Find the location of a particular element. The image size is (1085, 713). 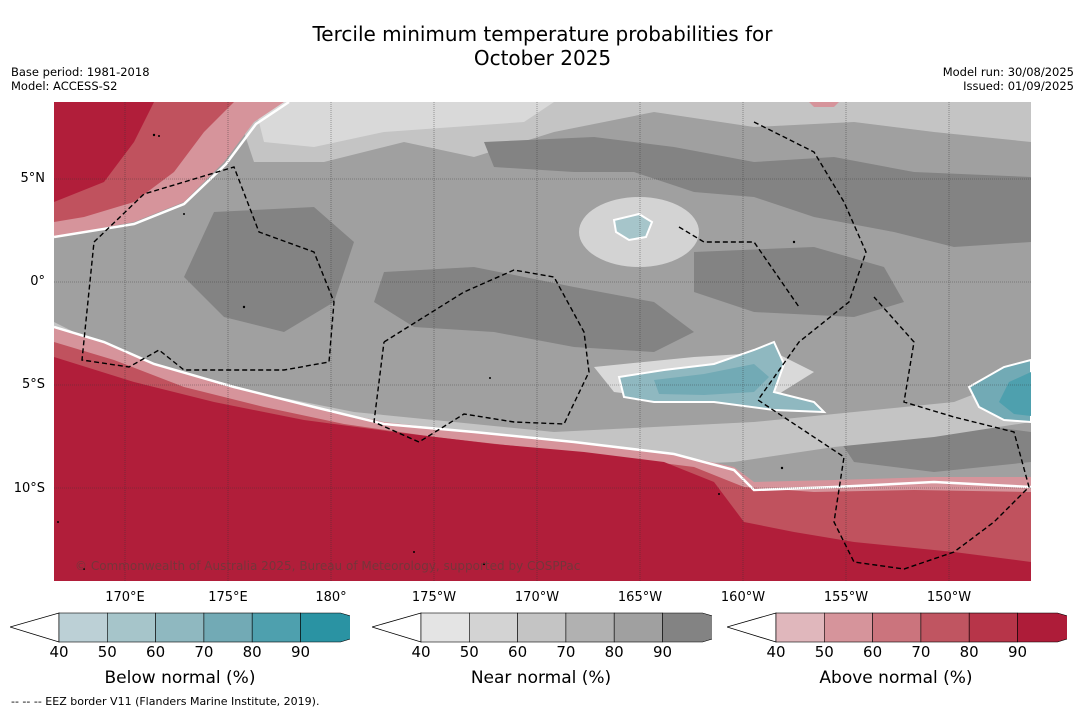

colorbar-near is located at coordinates (542, 627).